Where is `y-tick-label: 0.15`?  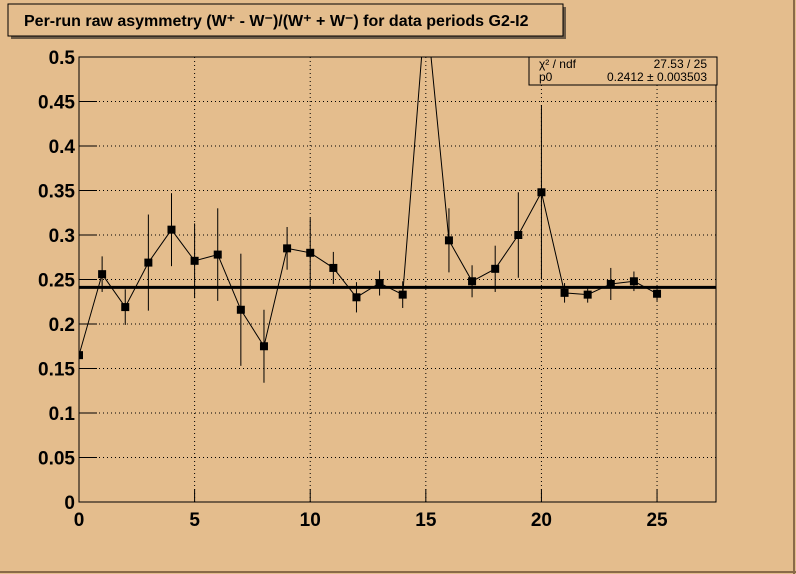 y-tick-label: 0.15 is located at coordinates (56, 370).